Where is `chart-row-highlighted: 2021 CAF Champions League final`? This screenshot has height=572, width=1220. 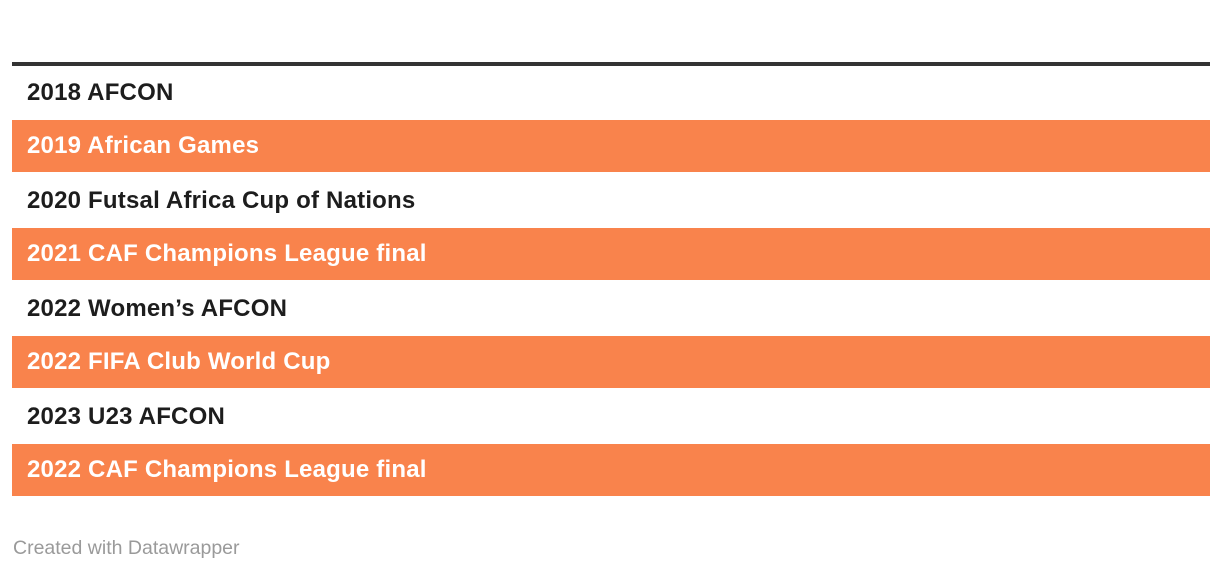 chart-row-highlighted: 2021 CAF Champions League final is located at coordinates (611, 254).